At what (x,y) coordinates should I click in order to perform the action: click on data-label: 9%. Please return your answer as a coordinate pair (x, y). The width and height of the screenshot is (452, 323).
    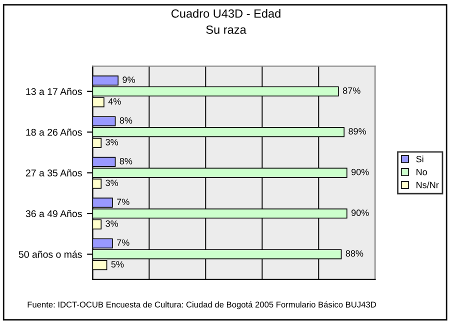
    Looking at the image, I should click on (128, 79).